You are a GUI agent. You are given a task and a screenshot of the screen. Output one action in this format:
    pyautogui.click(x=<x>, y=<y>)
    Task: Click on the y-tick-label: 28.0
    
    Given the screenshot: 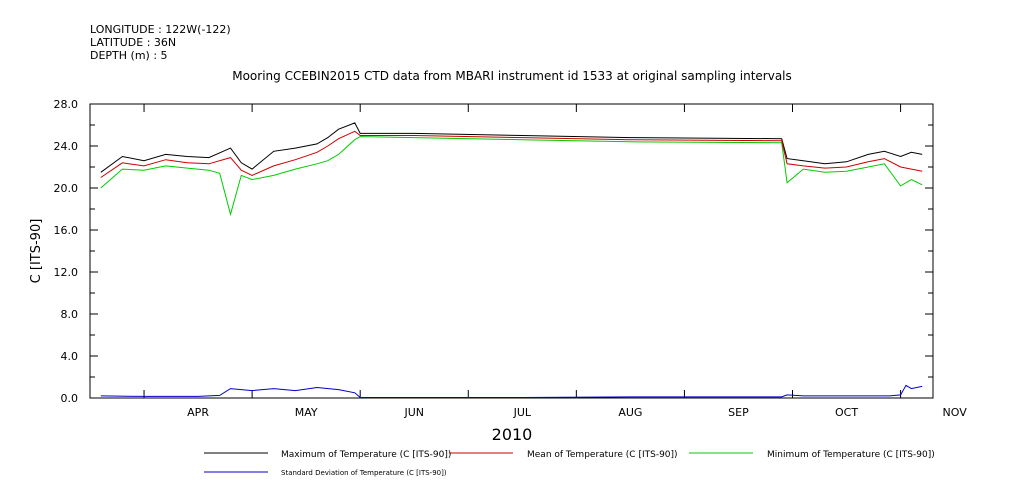 What is the action you would take?
    pyautogui.click(x=66, y=104)
    